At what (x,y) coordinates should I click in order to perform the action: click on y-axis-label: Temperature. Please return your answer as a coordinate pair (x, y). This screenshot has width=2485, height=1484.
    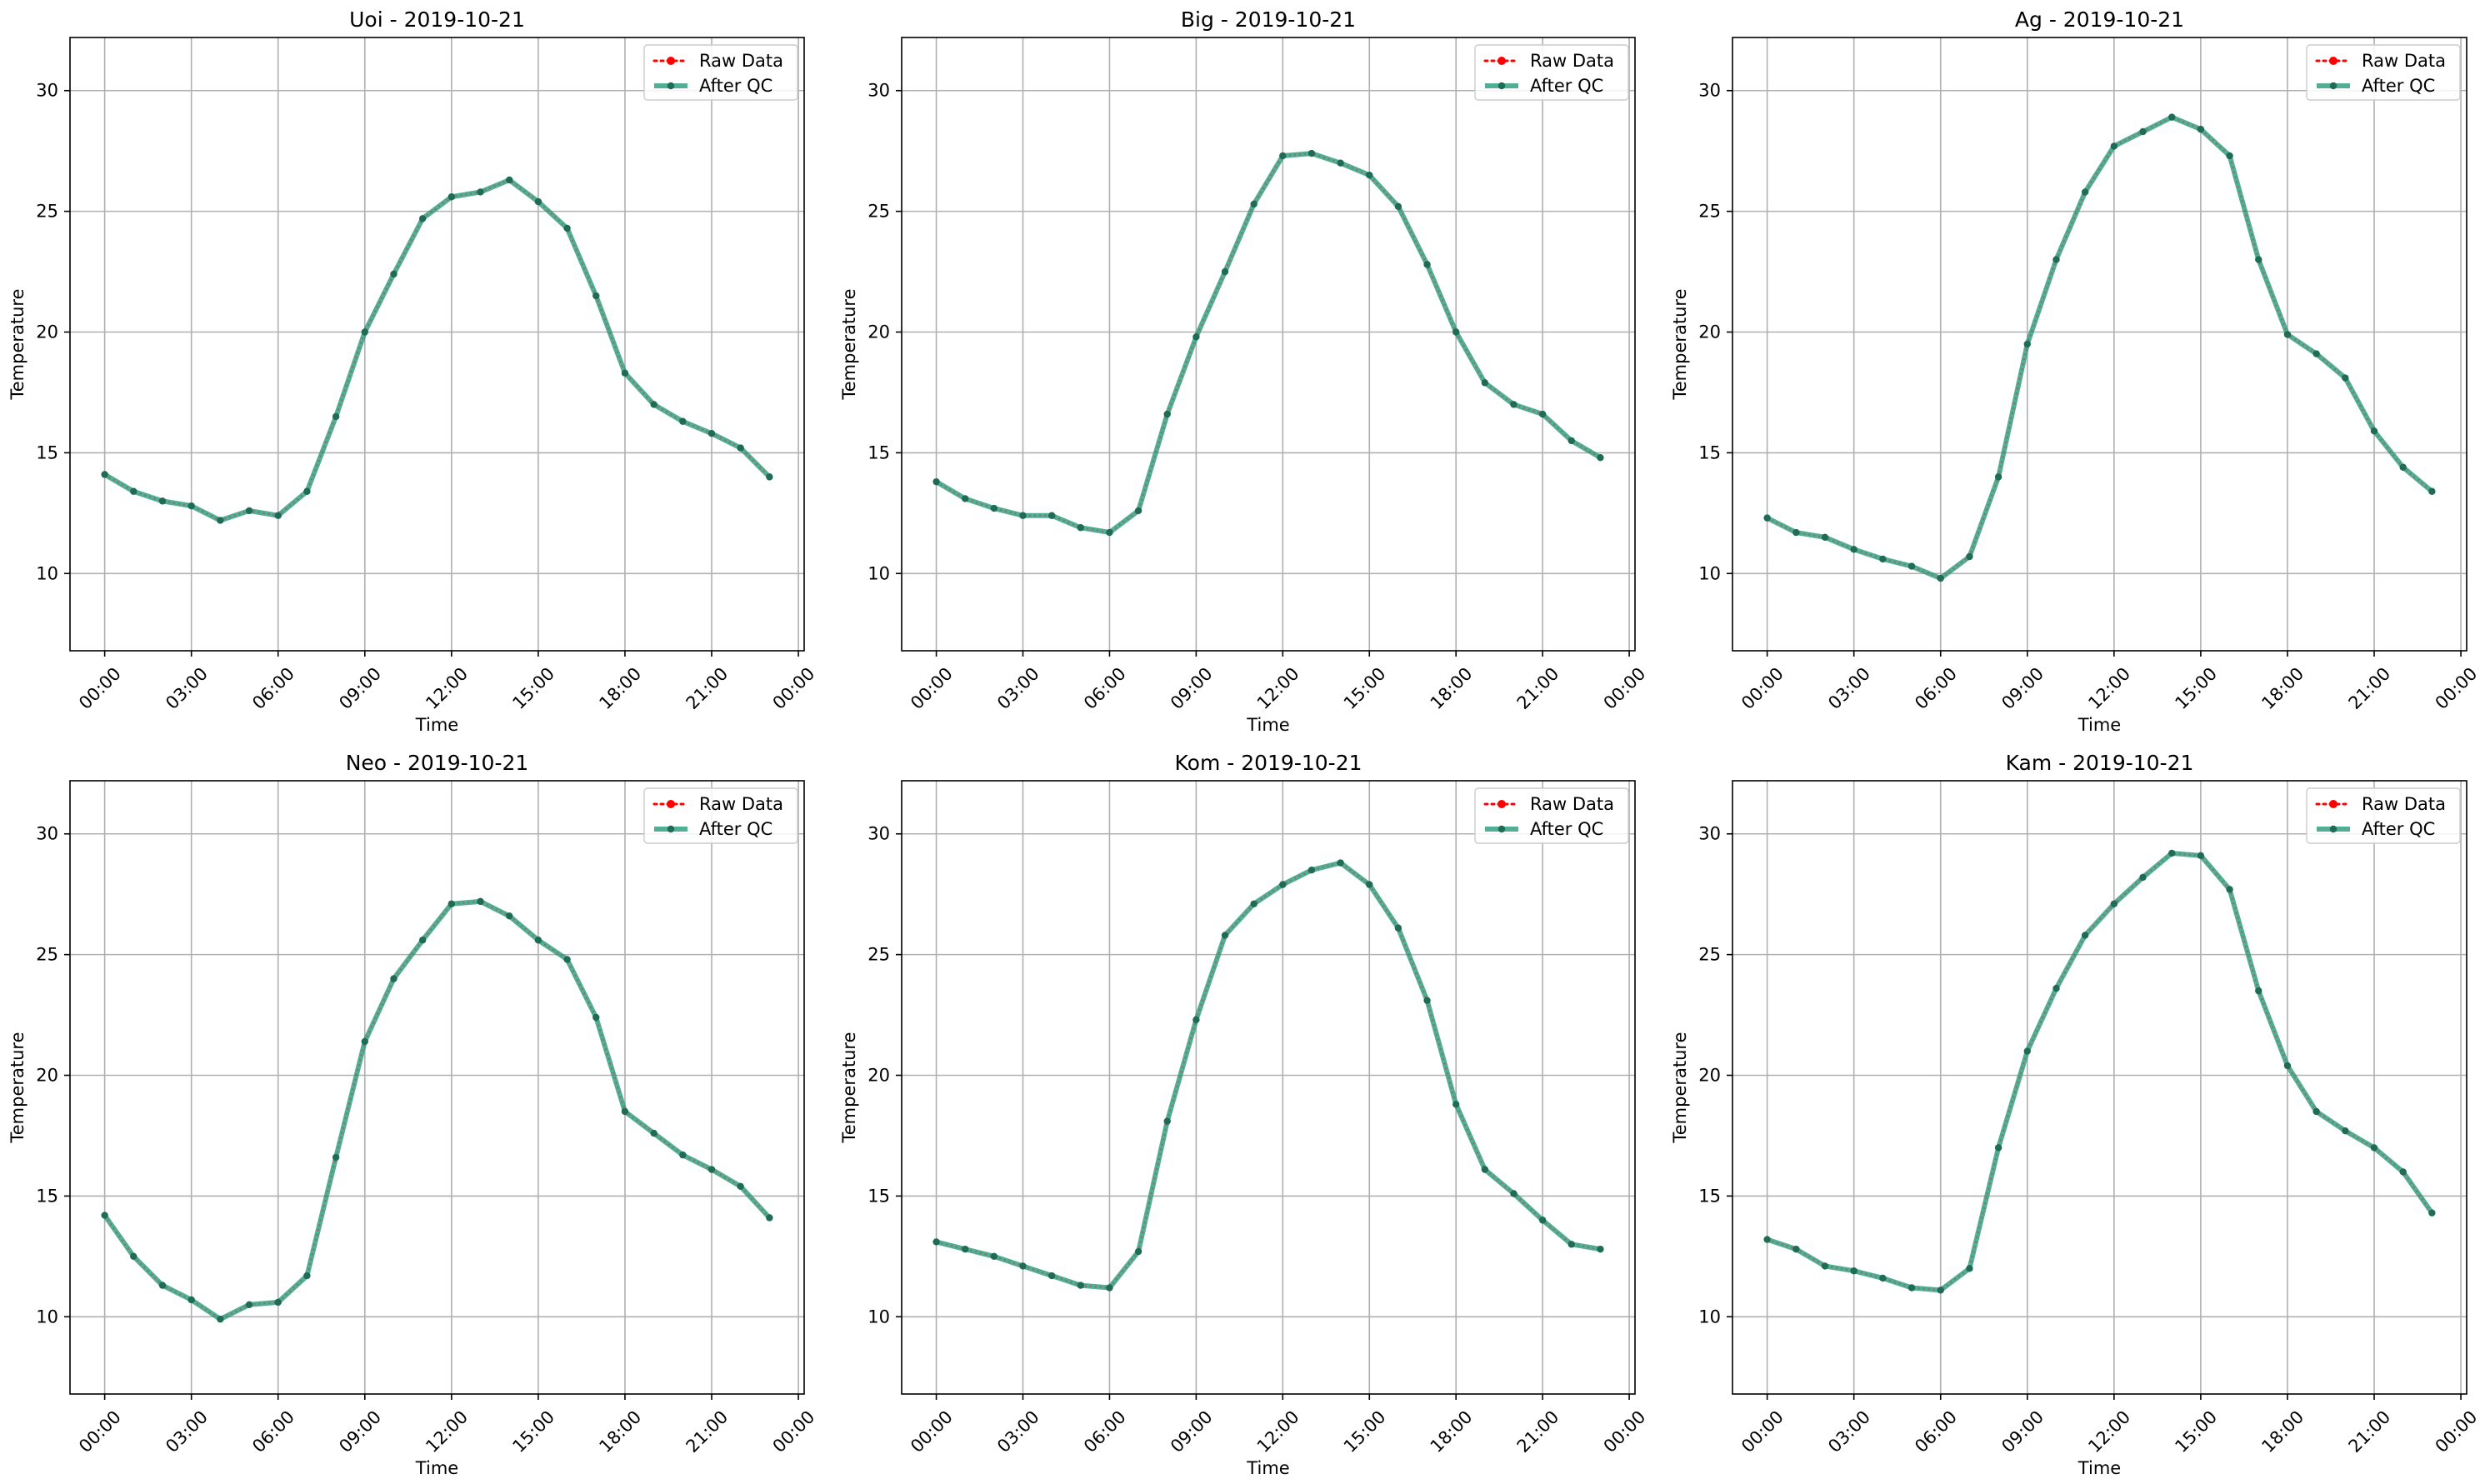
    Looking at the image, I should click on (849, 1088).